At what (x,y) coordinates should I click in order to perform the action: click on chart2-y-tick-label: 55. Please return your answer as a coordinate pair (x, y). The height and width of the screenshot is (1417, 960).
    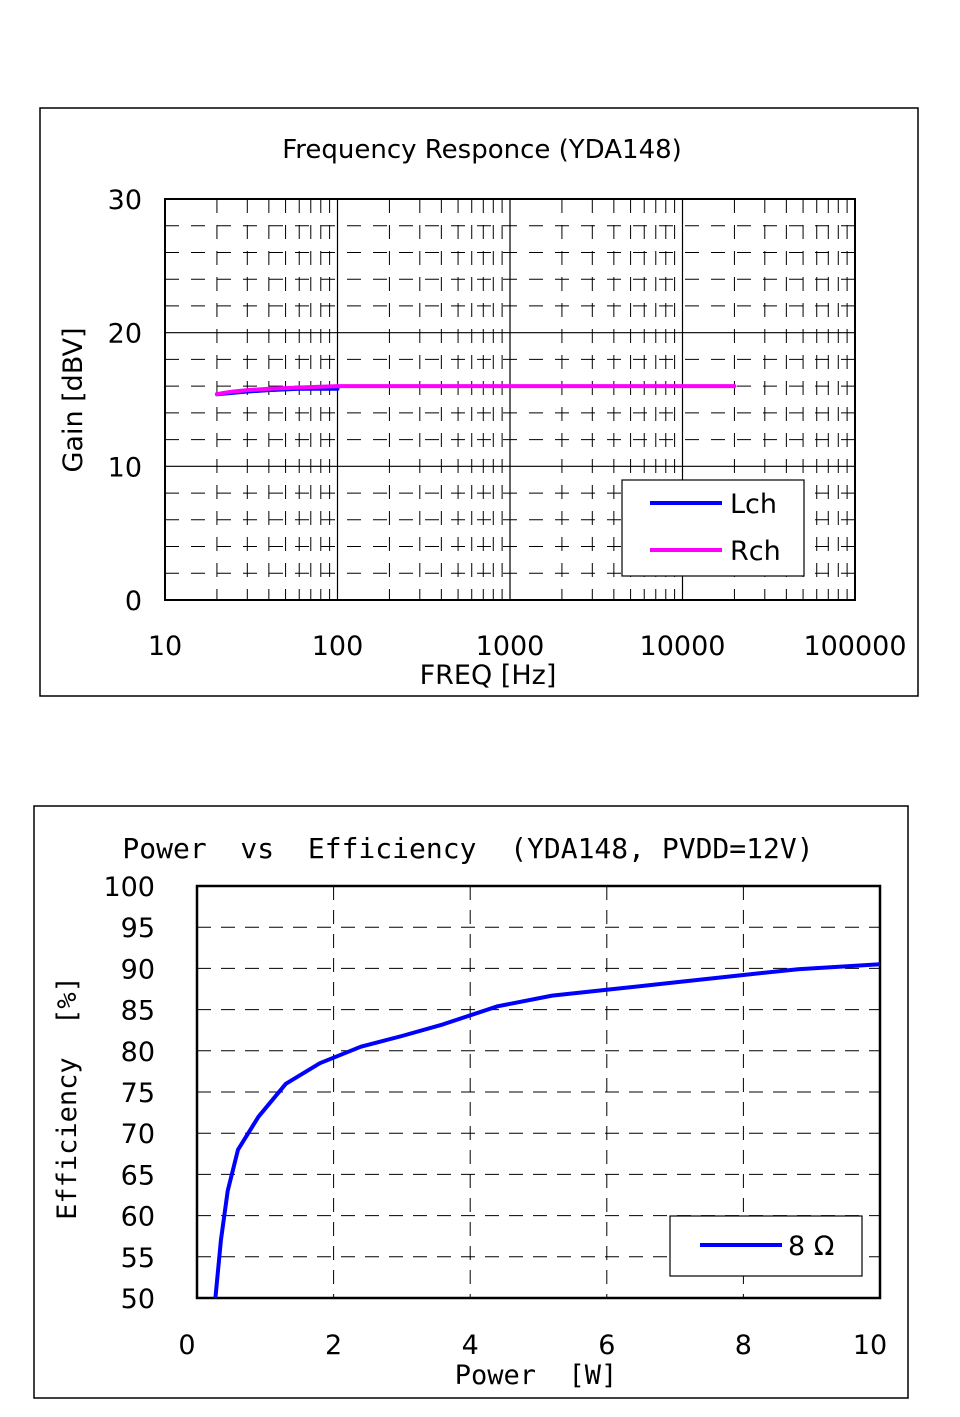
    Looking at the image, I should click on (138, 1258).